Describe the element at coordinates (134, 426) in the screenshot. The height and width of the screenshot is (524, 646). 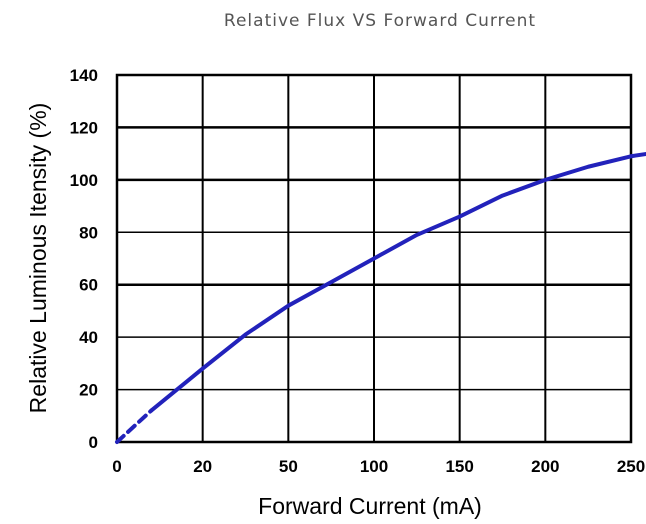
I see `series-line-dashed` at that location.